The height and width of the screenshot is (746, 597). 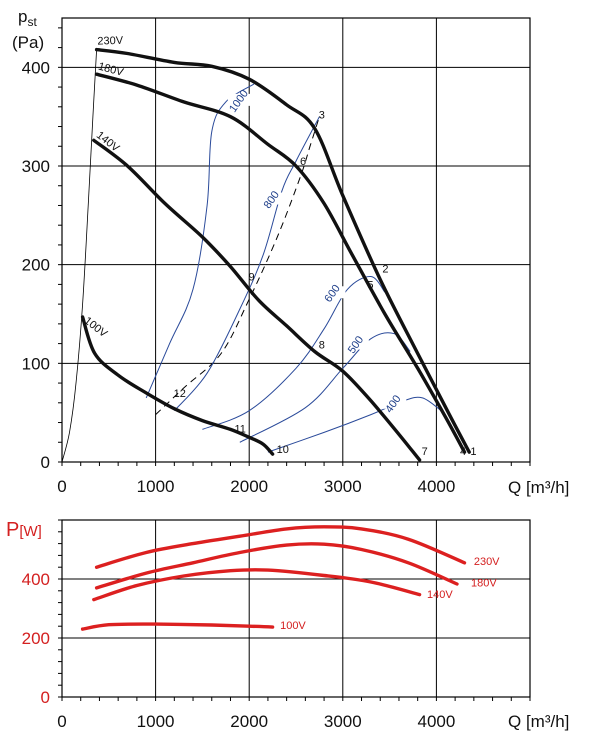 What do you see at coordinates (180, 394) in the screenshot?
I see `operating-point-label: 12` at bounding box center [180, 394].